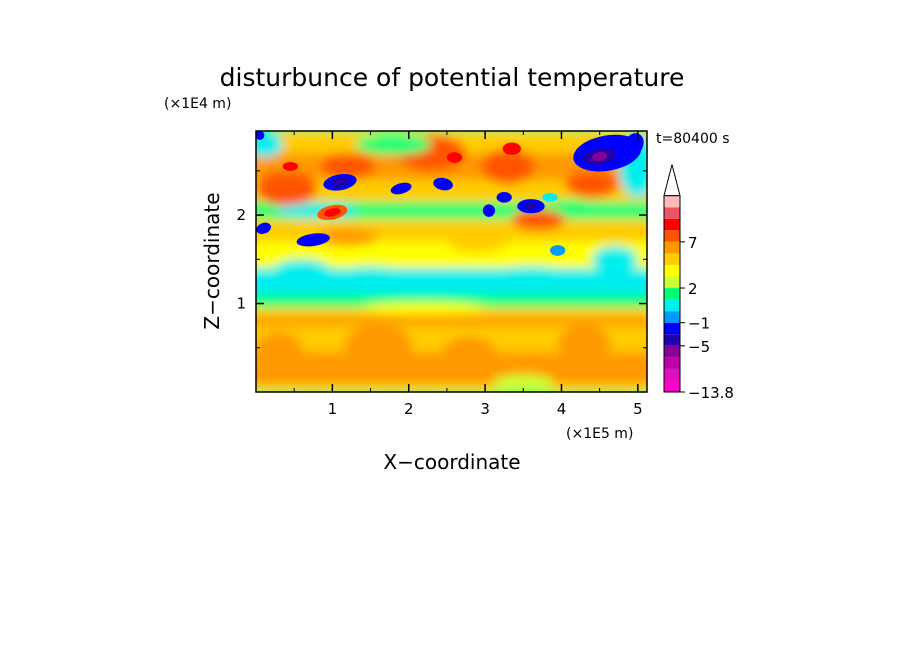  What do you see at coordinates (441, 259) in the screenshot?
I see `y-axis: 12` at bounding box center [441, 259].